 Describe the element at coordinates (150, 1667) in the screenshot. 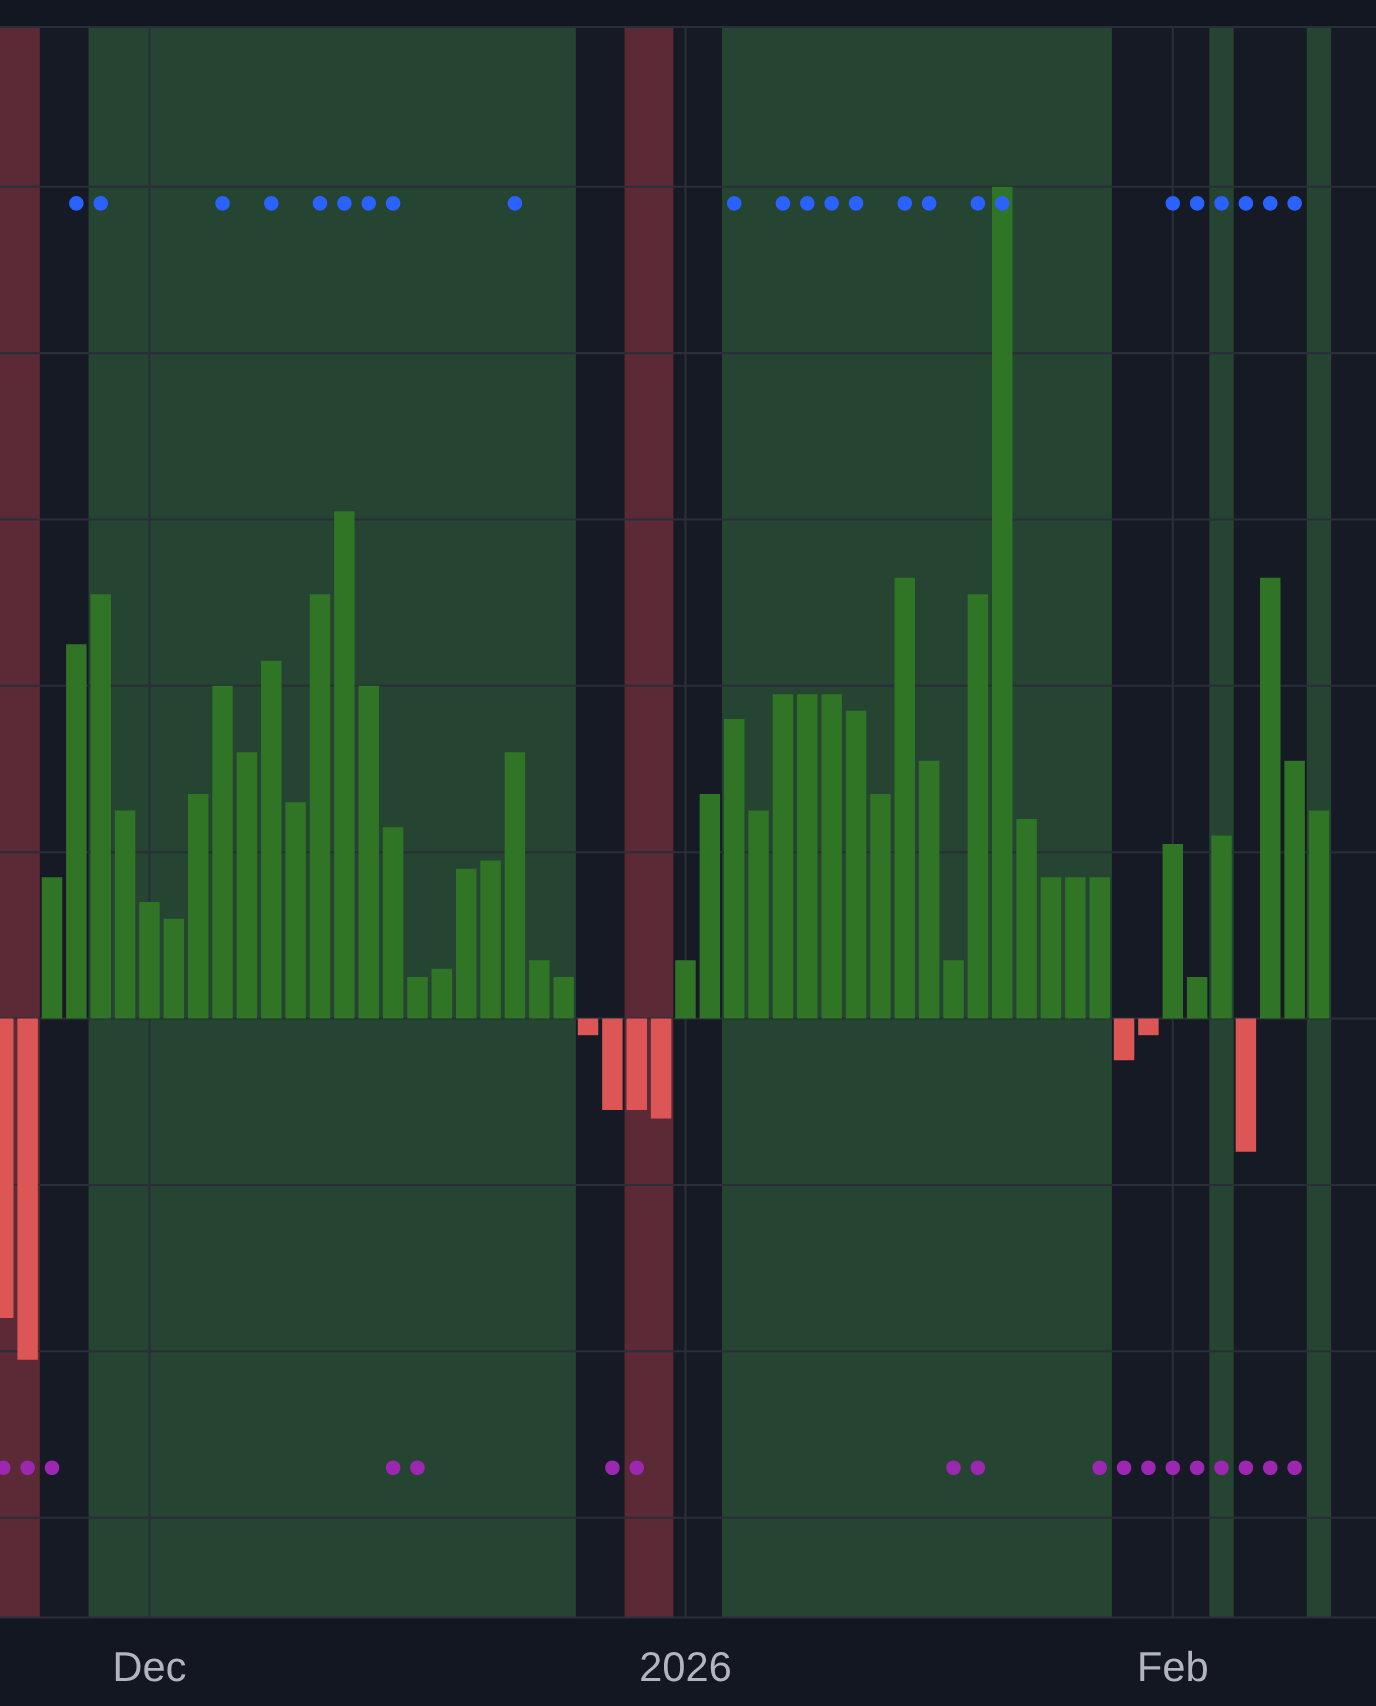

I see `x-tick-label: Dec` at that location.